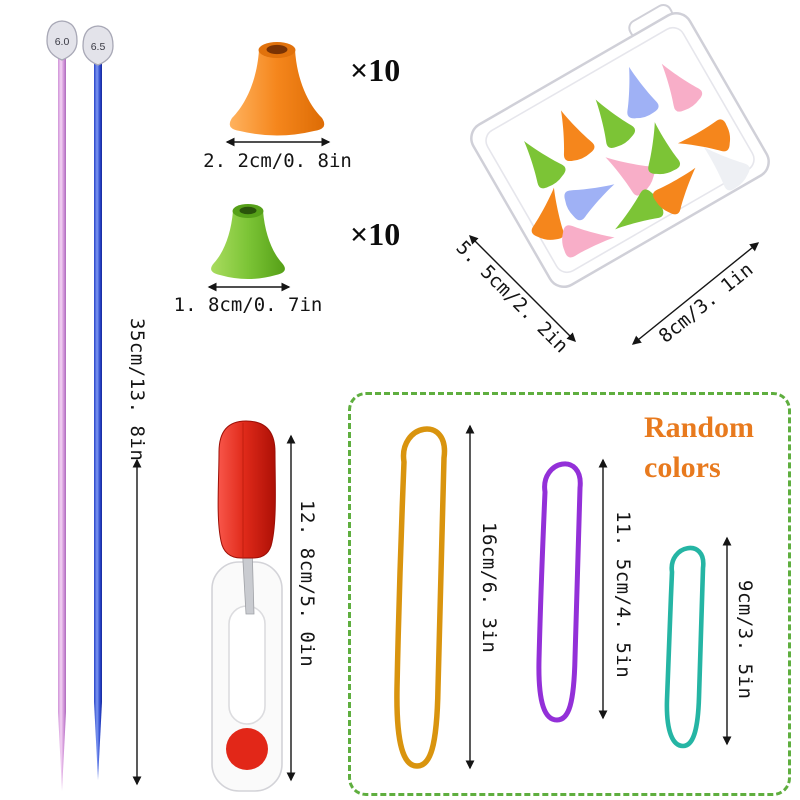 Image resolution: width=800 pixels, height=800 pixels. I want to click on needle-shaft-pink, so click(62, 421).